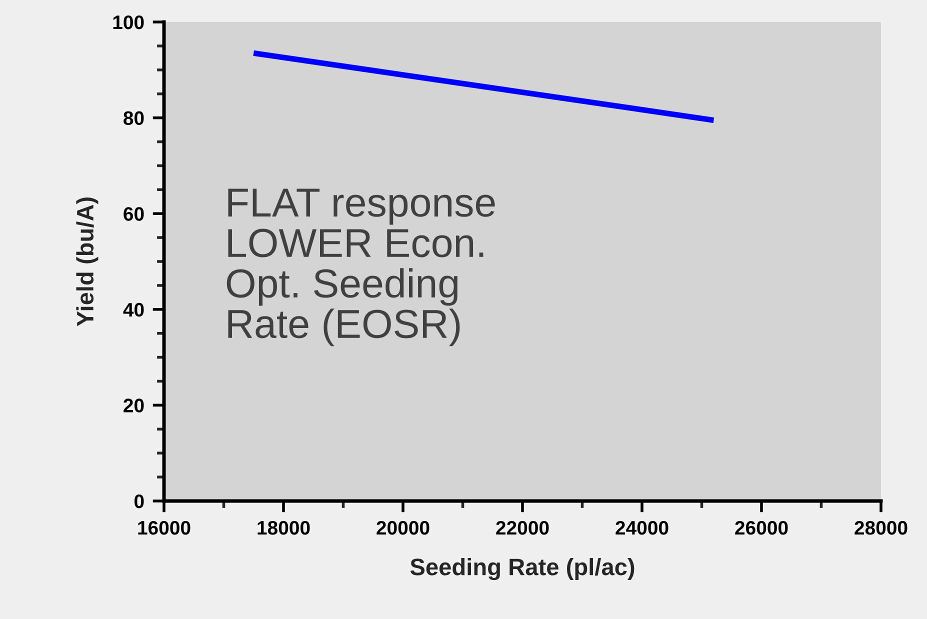  Describe the element at coordinates (128, 22) in the screenshot. I see `y-tick-label: 100` at that location.